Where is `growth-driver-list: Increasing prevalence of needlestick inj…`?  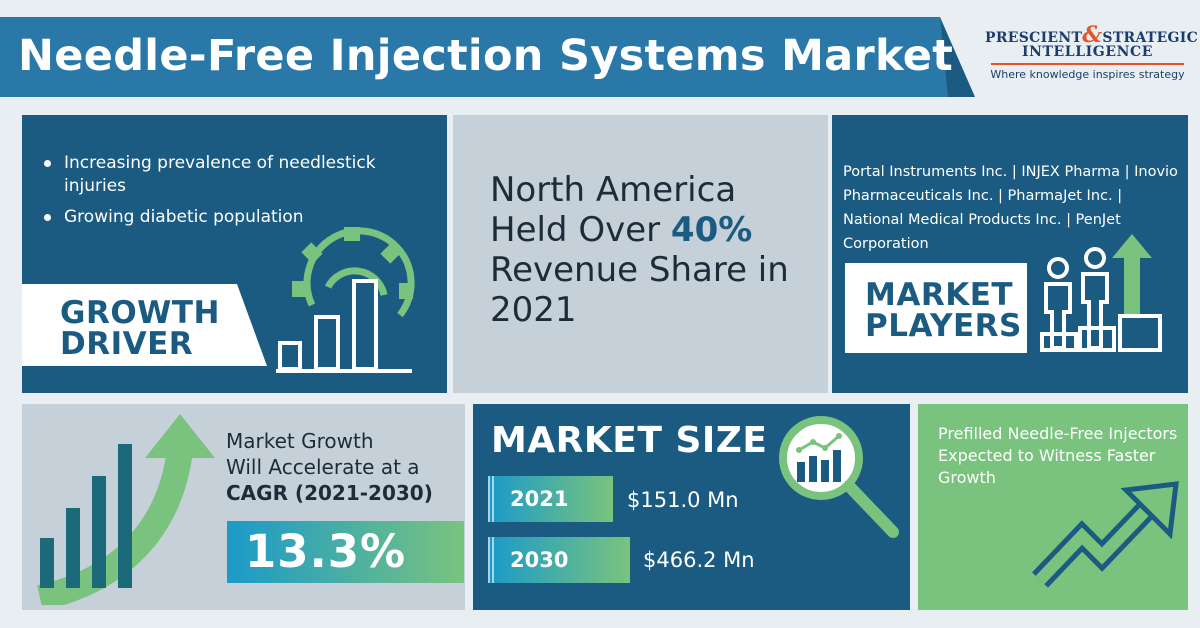
growth-driver-list: Increasing prevalence of needlestick inj… is located at coordinates (235, 194).